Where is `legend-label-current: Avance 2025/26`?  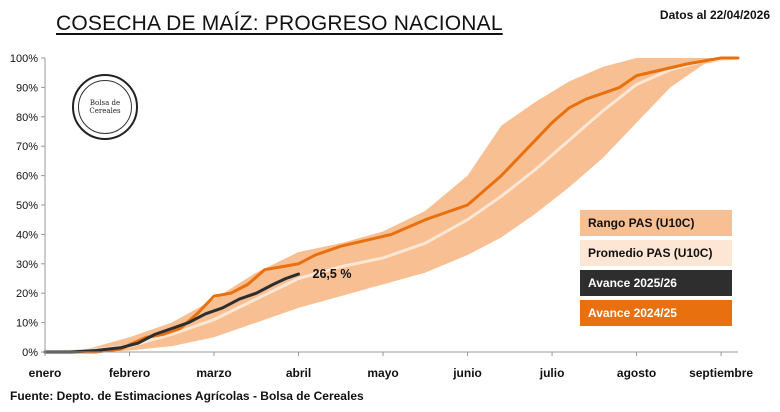 legend-label-current: Avance 2025/26 is located at coordinates (632, 283).